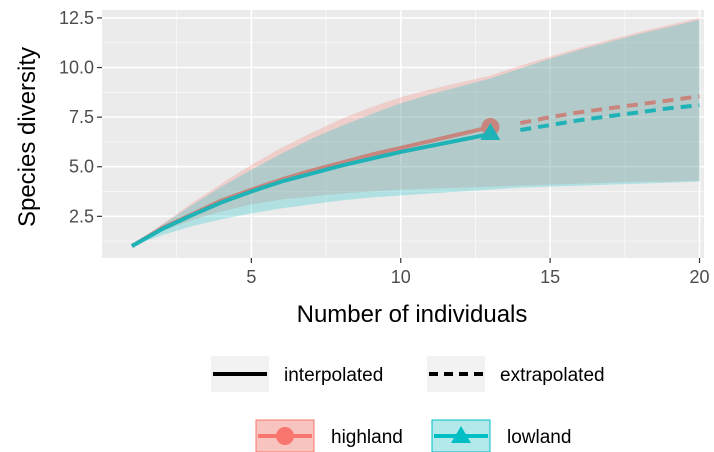 This screenshot has height=452, width=714. Describe the element at coordinates (81, 216) in the screenshot. I see `y-tick-label: 2.5` at that location.